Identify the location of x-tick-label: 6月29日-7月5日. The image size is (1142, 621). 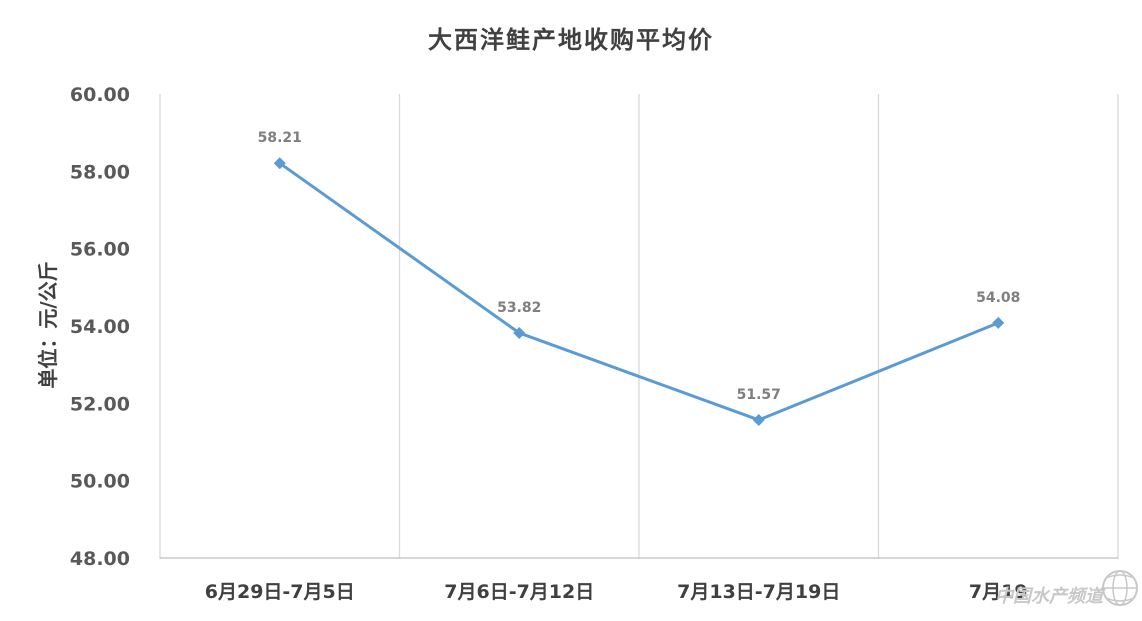
(280, 592).